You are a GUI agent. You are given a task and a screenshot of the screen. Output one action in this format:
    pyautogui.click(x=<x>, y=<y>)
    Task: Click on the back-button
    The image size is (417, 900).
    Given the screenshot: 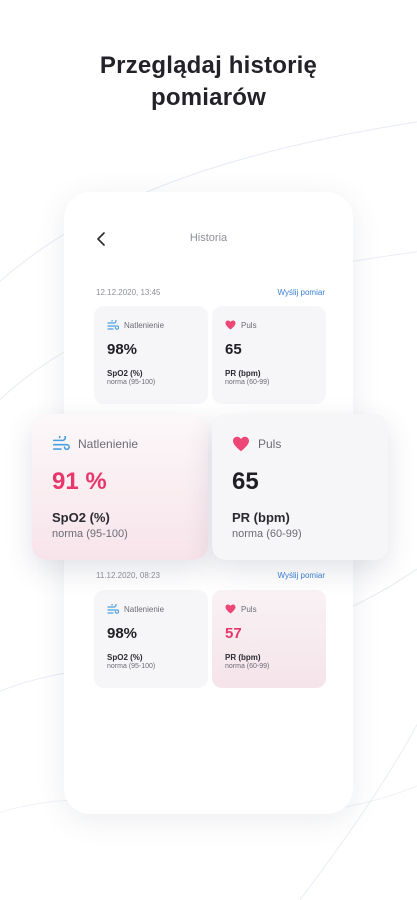 What is the action you would take?
    pyautogui.click(x=101, y=239)
    